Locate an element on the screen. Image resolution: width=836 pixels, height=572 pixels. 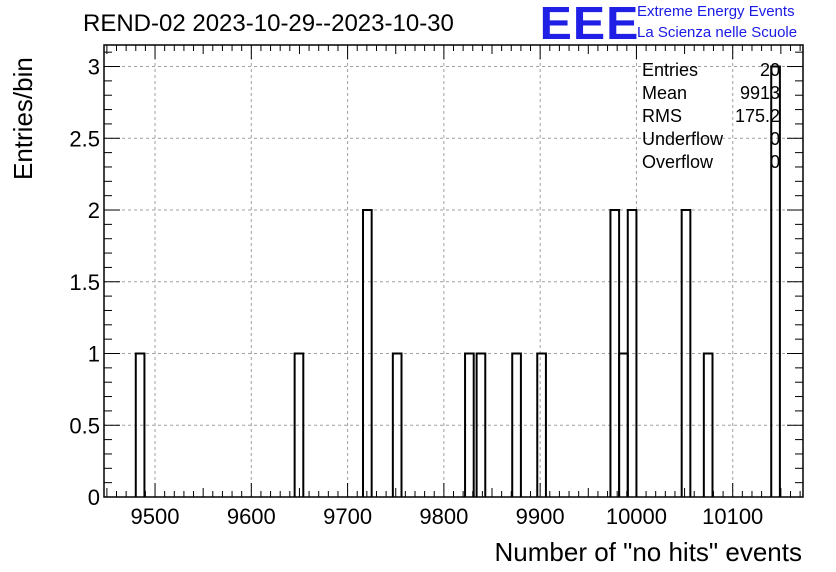
stat-label: Mean is located at coordinates (665, 93).